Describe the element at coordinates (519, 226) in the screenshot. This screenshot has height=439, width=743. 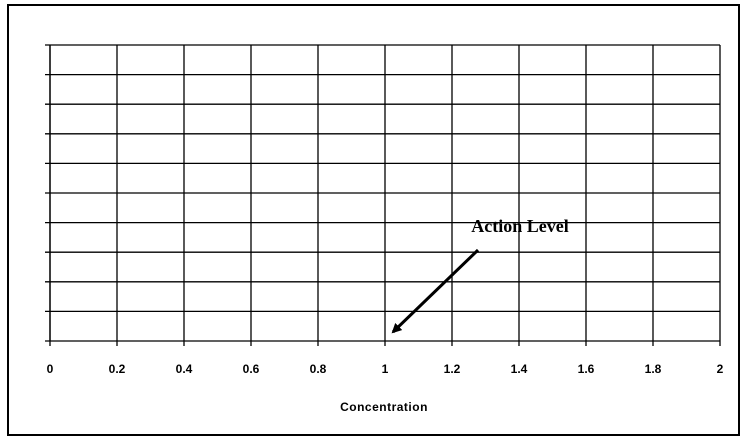
I see `annotation: Action Level` at that location.